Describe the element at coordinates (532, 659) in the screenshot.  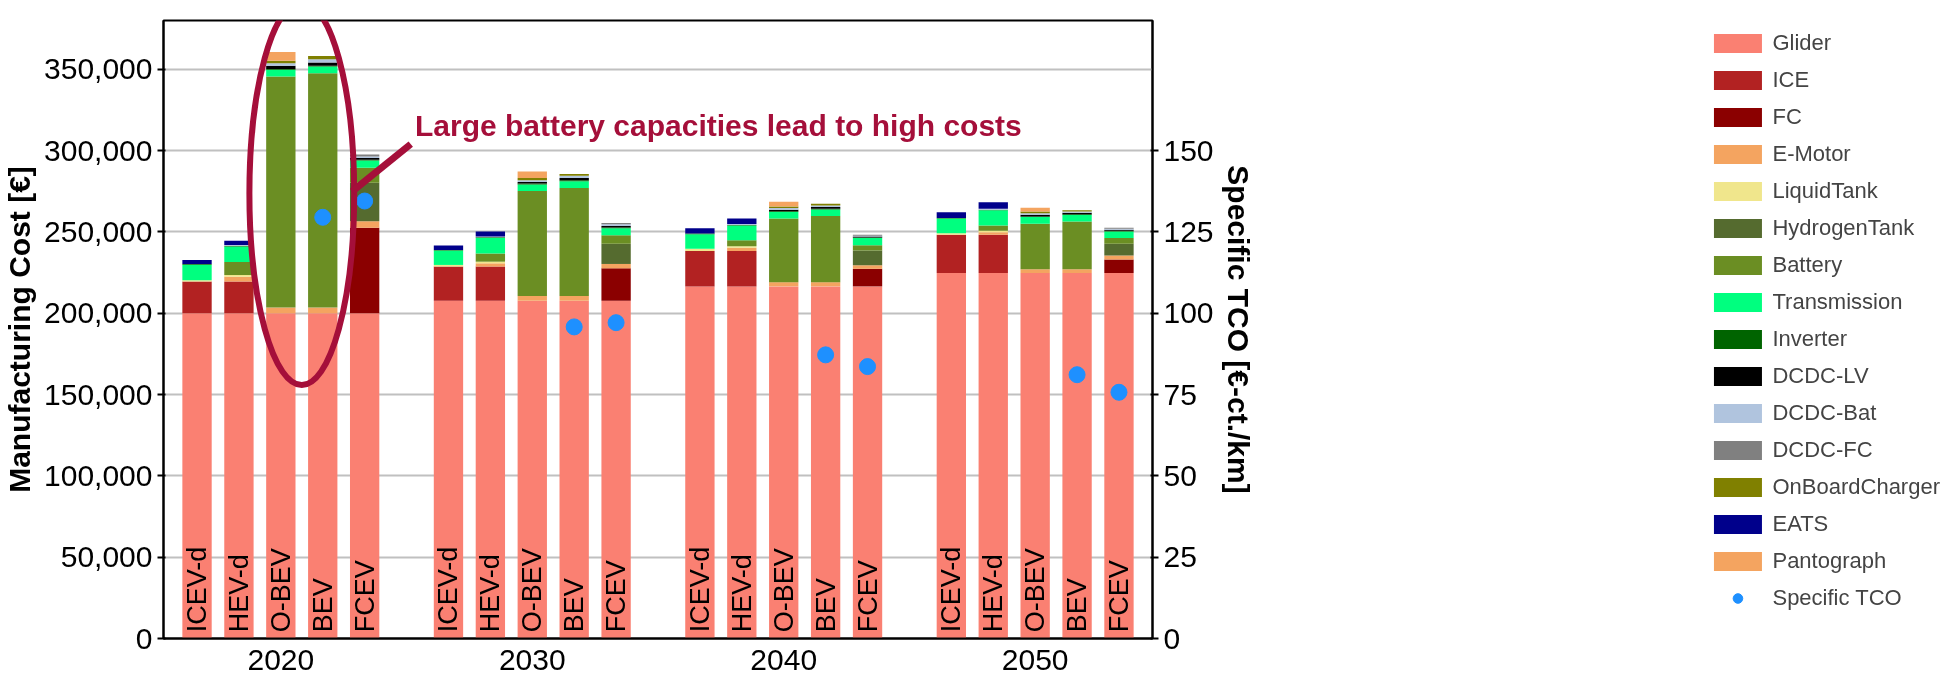
I see `text: 2030` at that location.